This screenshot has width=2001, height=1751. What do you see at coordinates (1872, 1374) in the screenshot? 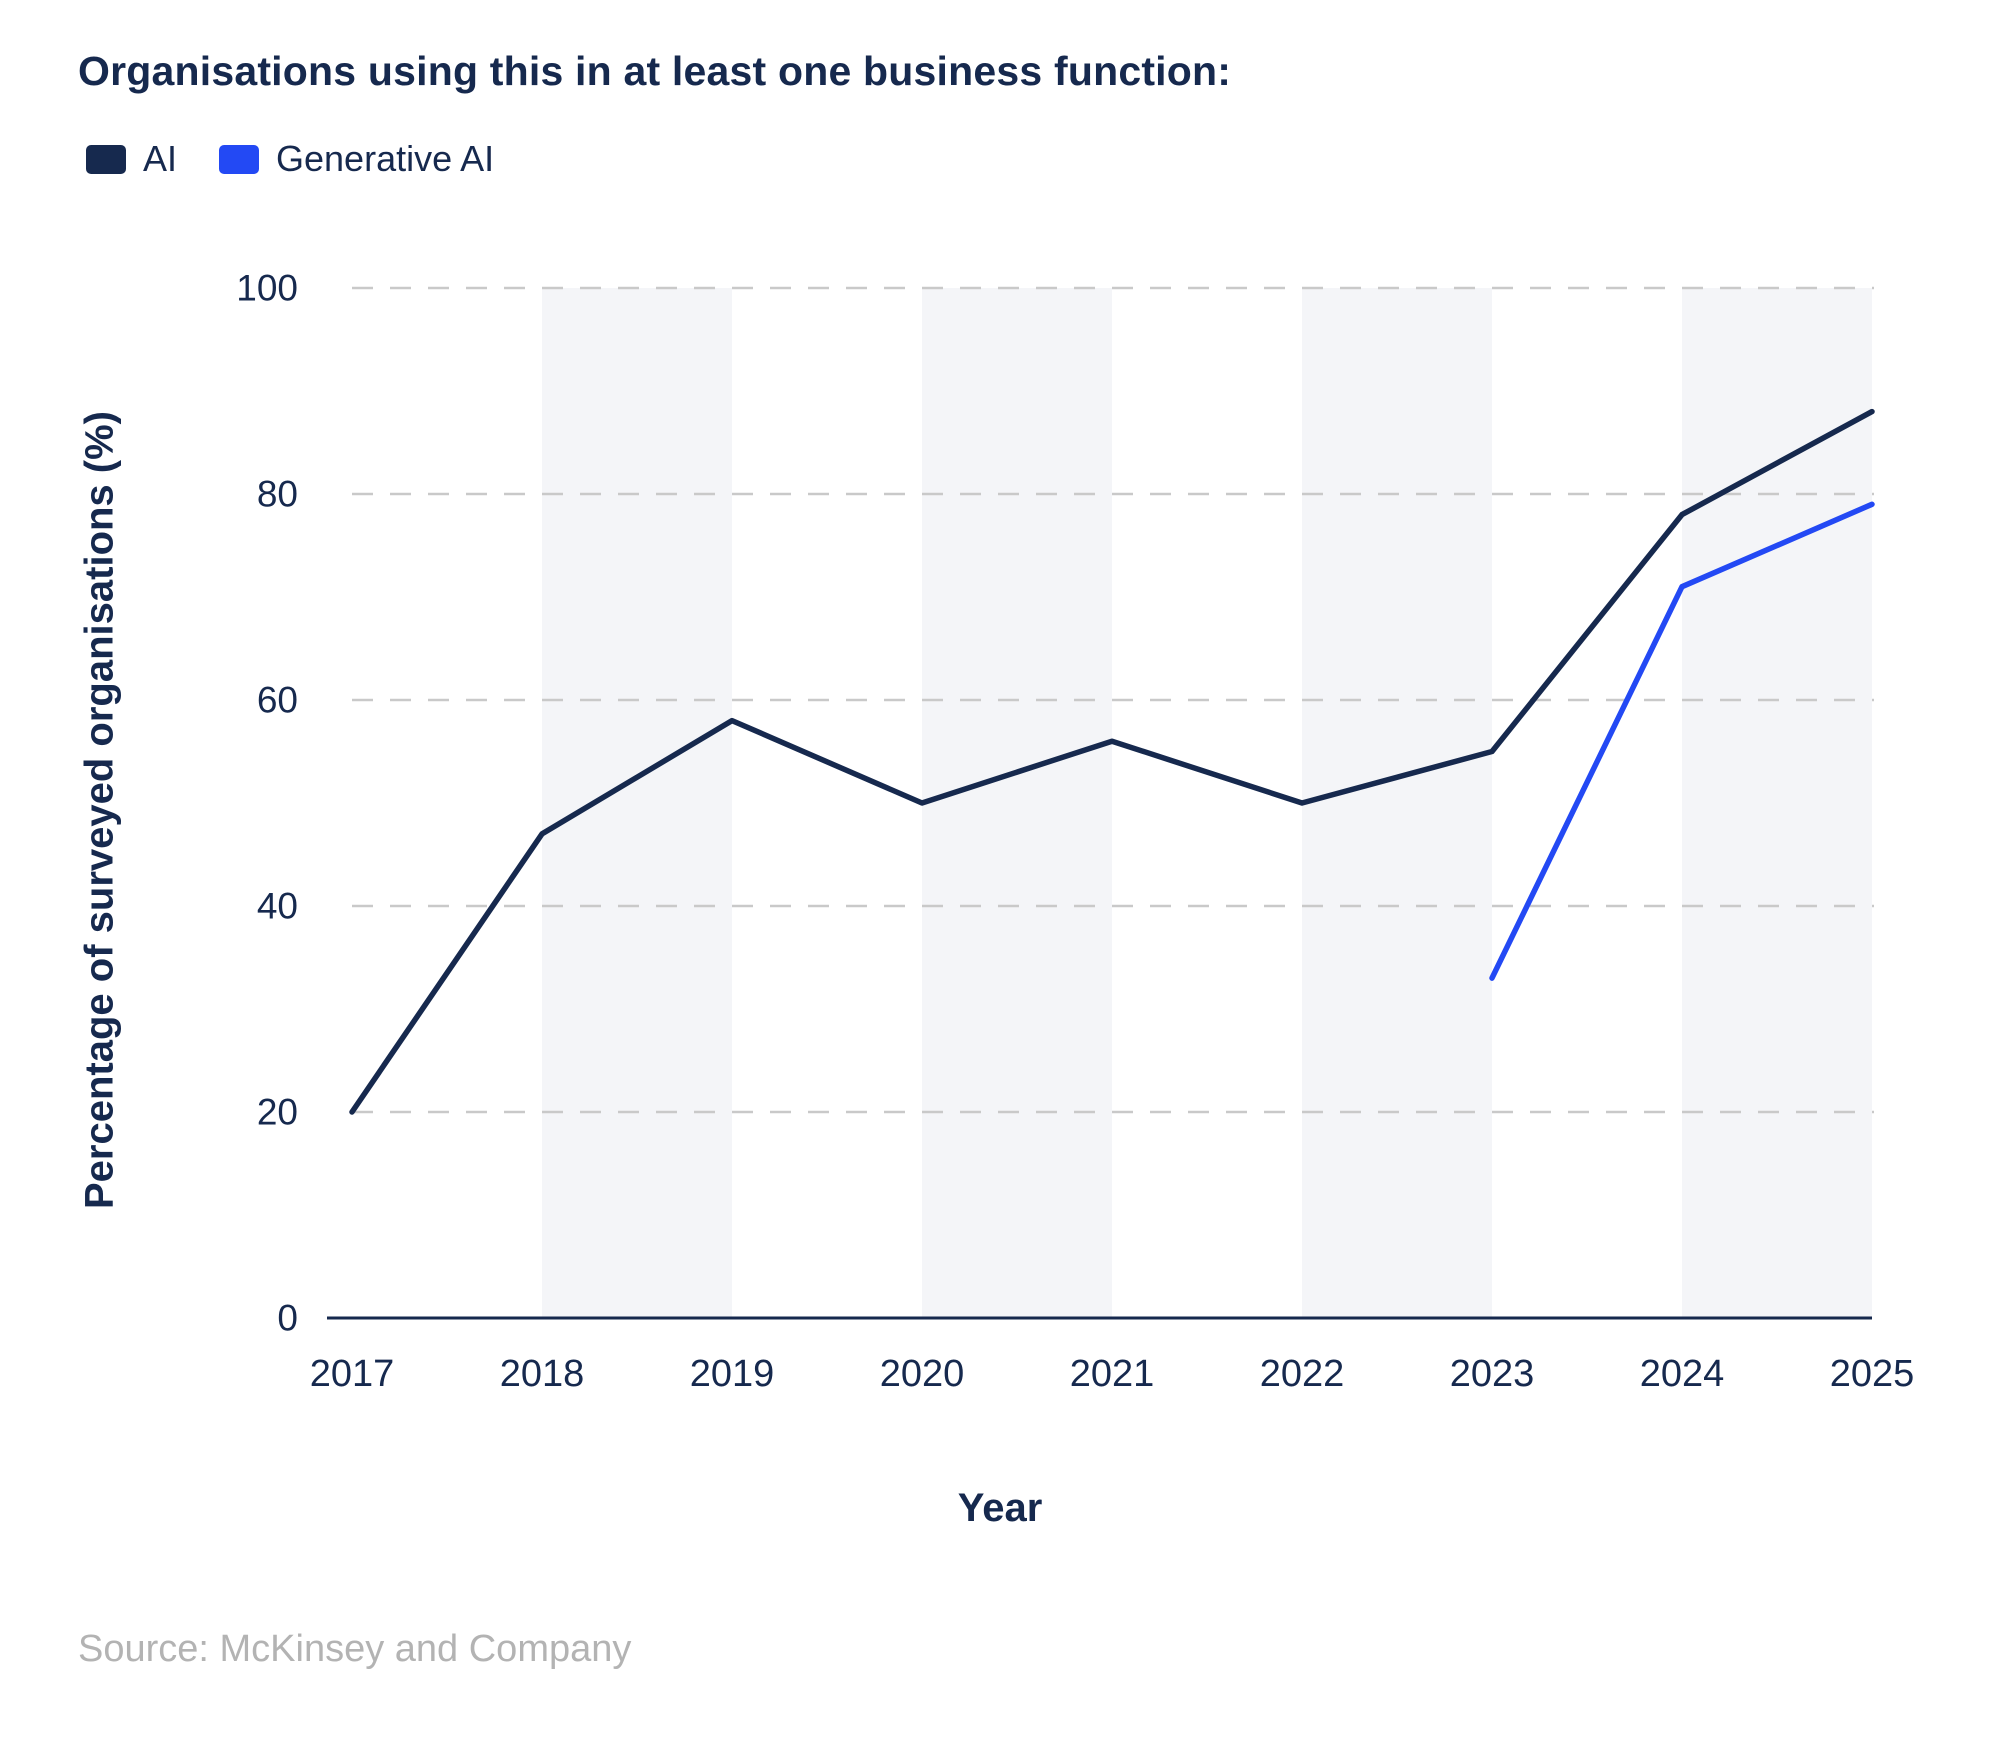
I see `x-tick-label: 2025` at bounding box center [1872, 1374].